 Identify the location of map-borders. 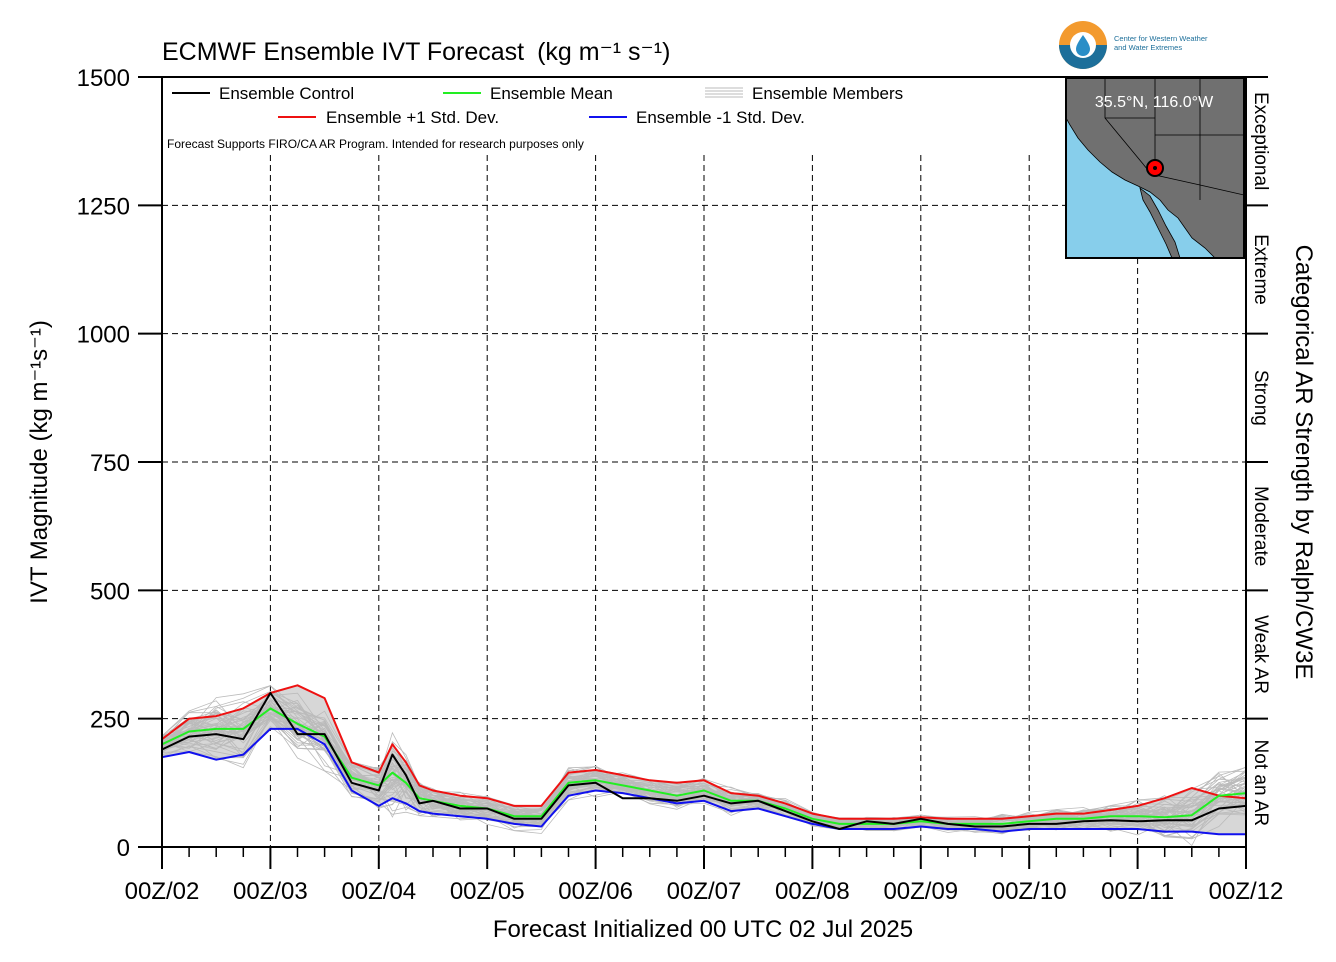
(1174, 139).